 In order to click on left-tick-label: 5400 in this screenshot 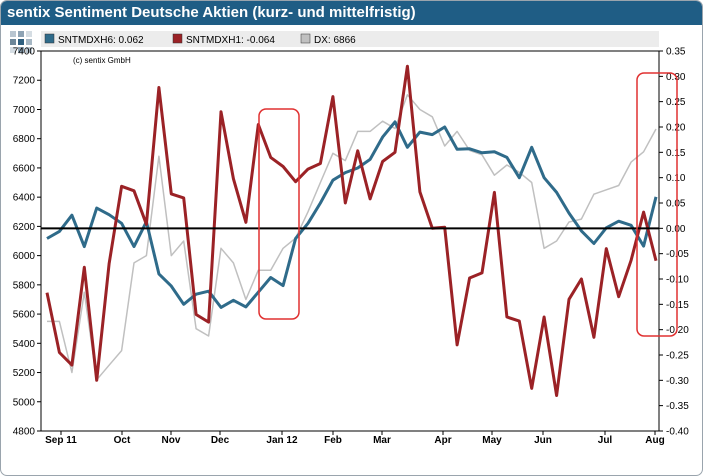, I will do `click(24, 344)`.